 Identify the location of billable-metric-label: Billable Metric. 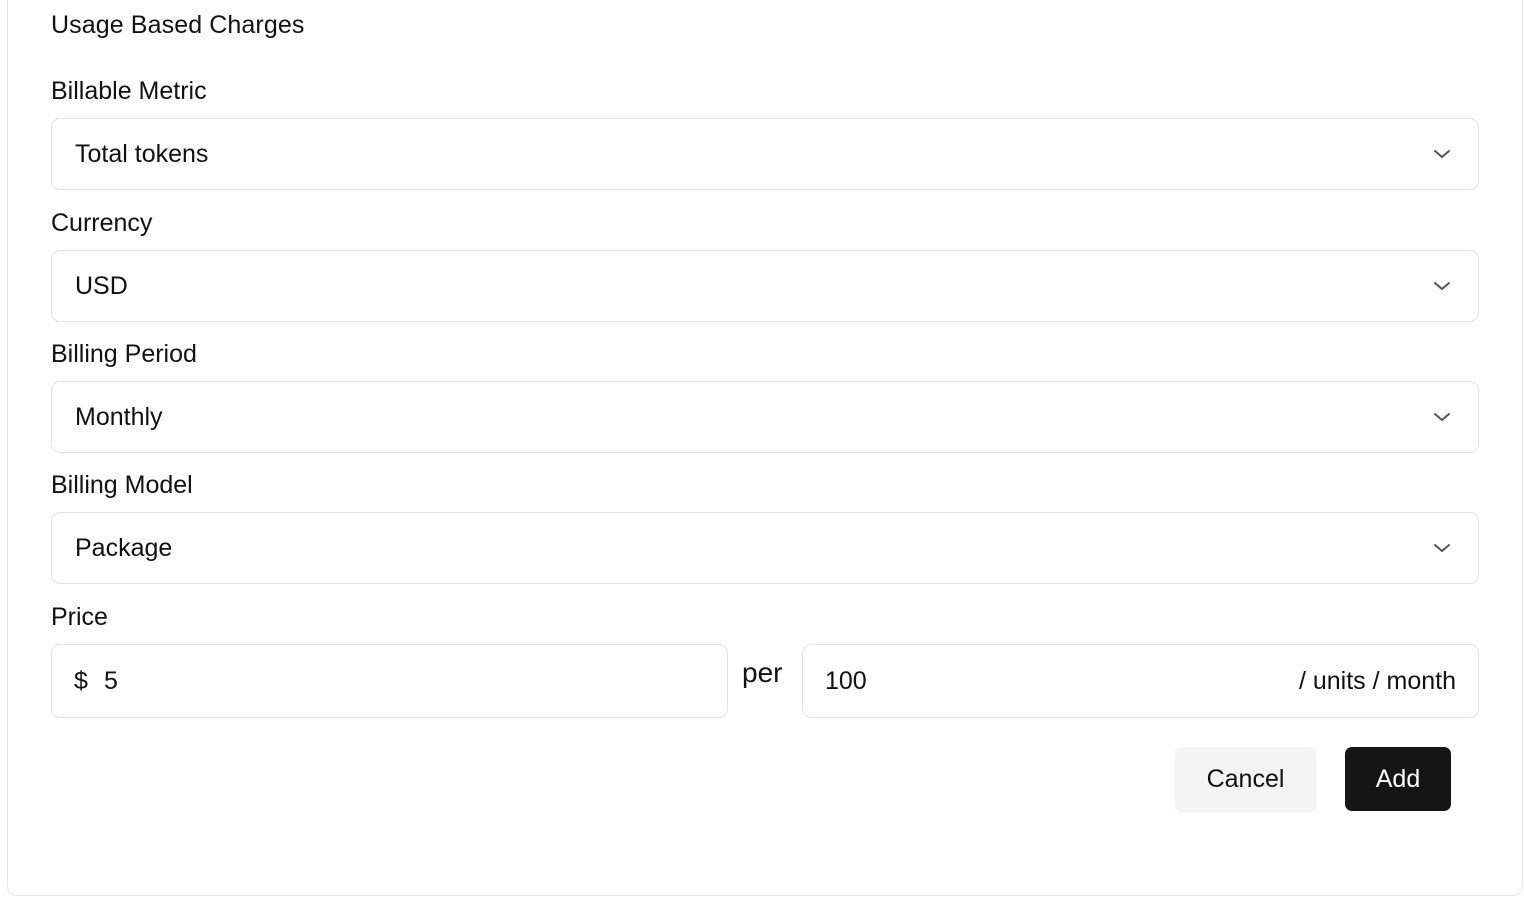
(129, 91).